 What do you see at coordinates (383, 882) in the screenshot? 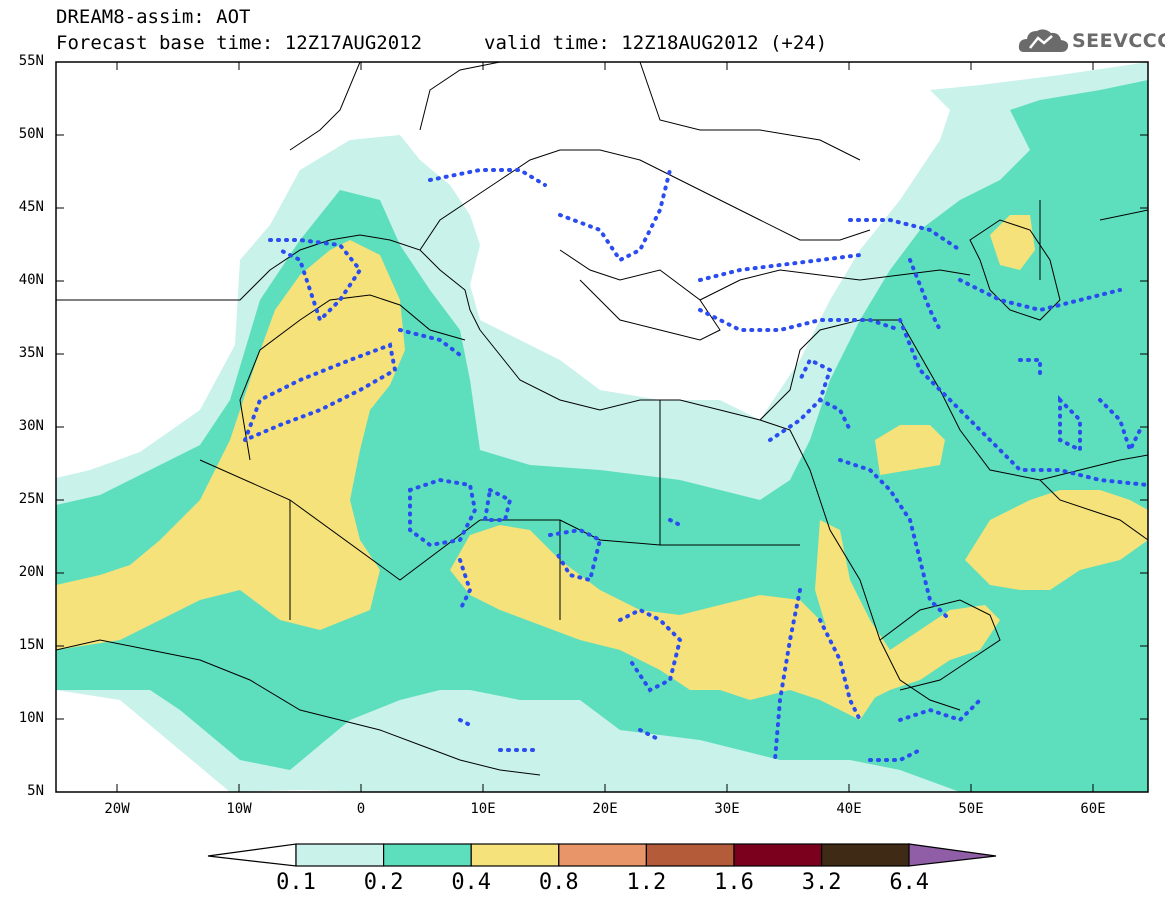
I see `colorbar-label: 0.2` at bounding box center [383, 882].